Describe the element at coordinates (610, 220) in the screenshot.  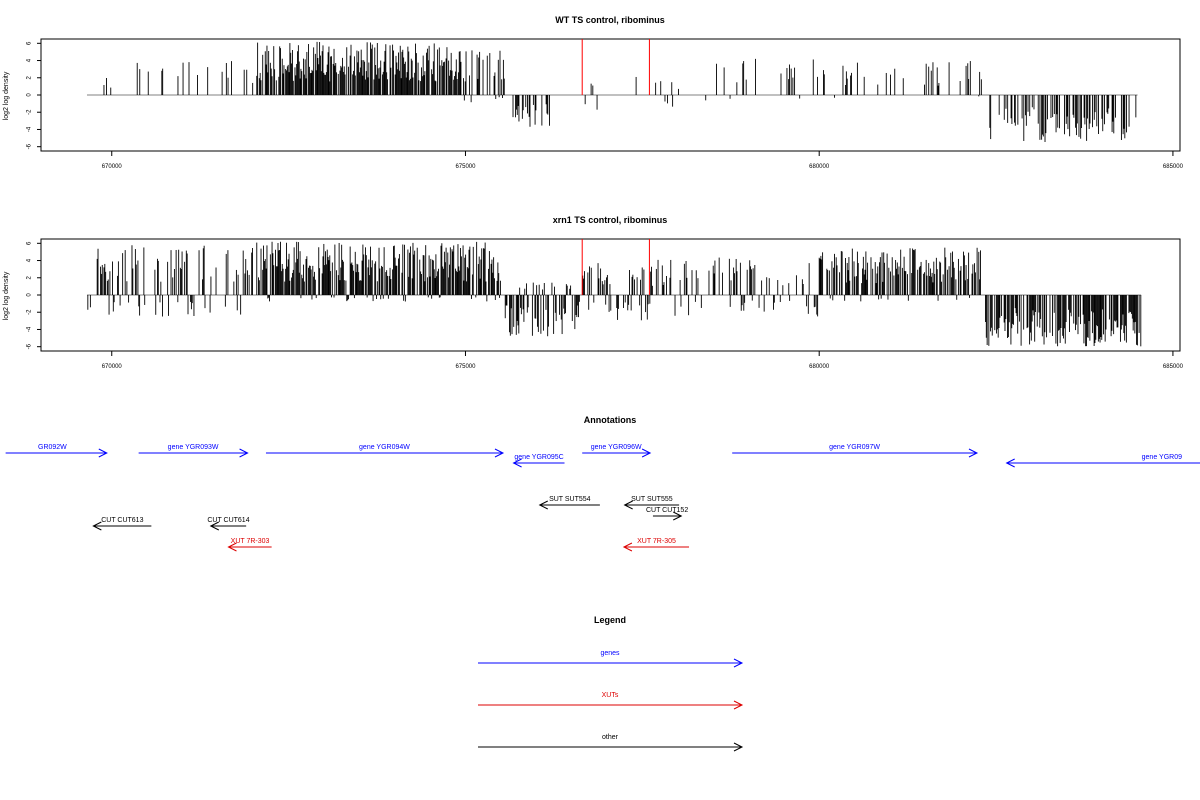
I see `panel-title: xrn1 TS control, ribominus` at that location.